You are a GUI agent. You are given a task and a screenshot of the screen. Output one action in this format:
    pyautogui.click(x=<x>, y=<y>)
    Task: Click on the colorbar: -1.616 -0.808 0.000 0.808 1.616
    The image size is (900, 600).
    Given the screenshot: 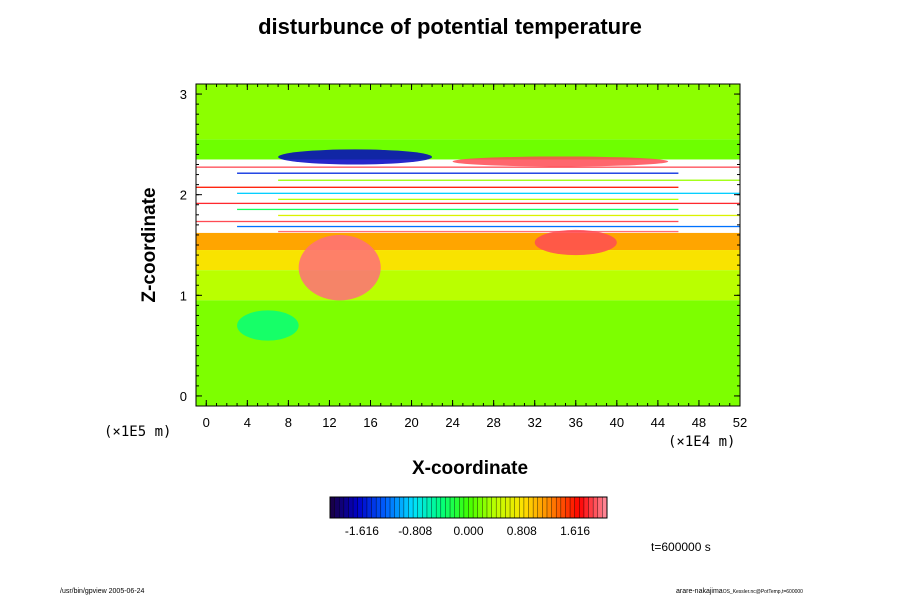 What is the action you would take?
    pyautogui.click(x=468, y=517)
    